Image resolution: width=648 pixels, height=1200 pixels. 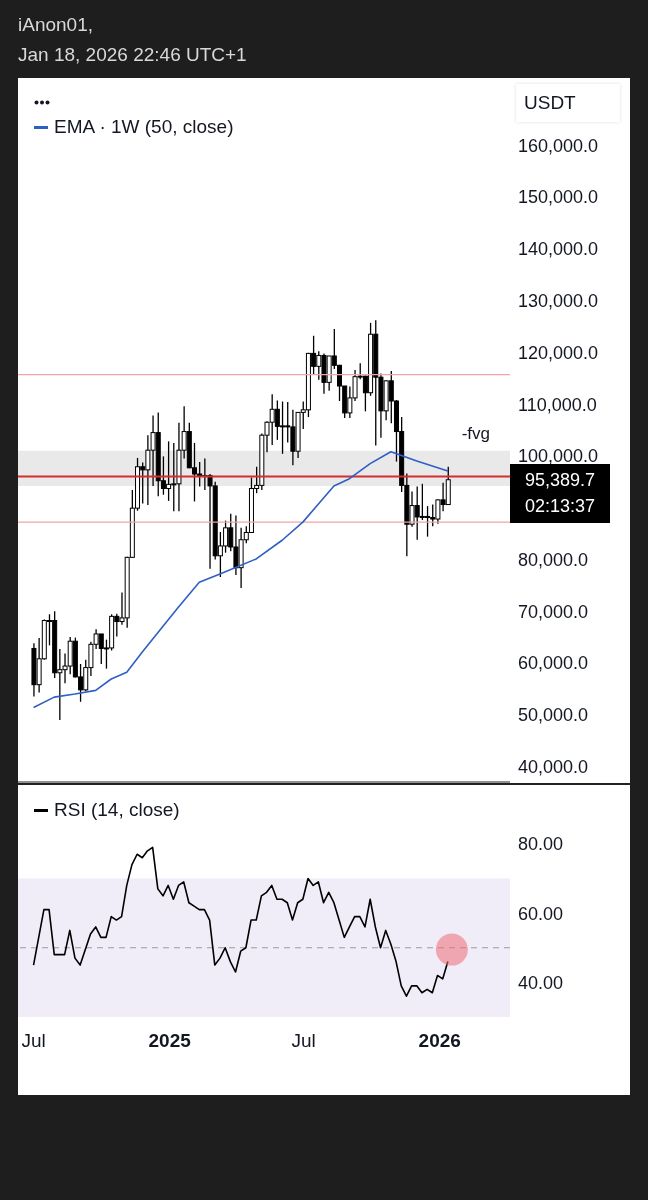 I want to click on band-label: -fvg, so click(x=475, y=433).